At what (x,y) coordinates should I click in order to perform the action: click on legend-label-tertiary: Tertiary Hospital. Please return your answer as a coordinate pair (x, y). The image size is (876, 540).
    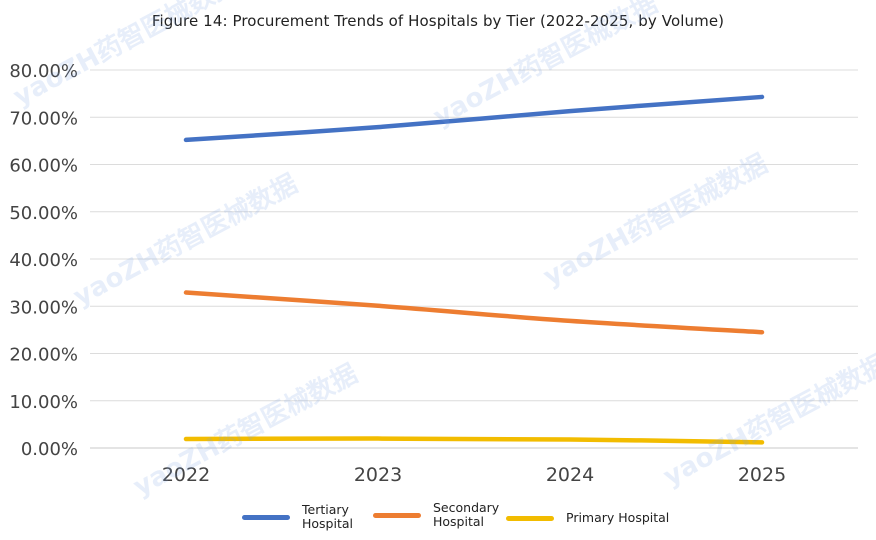
    Looking at the image, I should click on (327, 517).